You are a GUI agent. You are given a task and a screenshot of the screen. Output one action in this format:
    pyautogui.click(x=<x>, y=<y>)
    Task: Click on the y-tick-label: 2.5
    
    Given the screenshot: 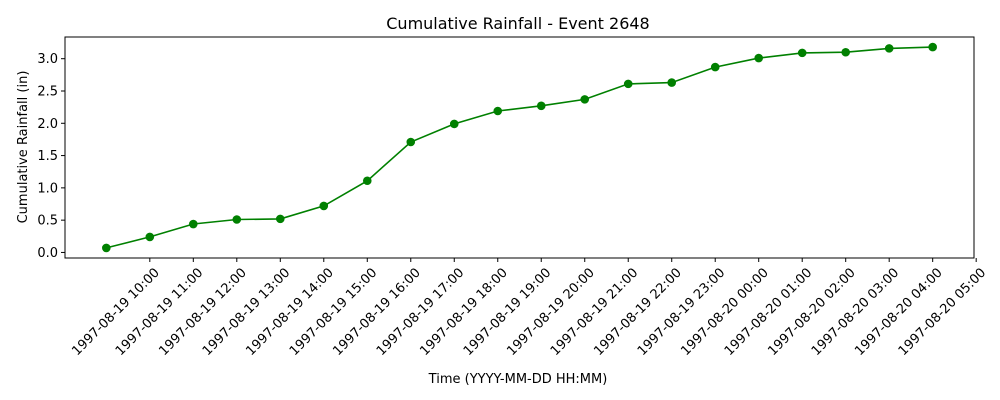 What is the action you would take?
    pyautogui.click(x=47, y=91)
    